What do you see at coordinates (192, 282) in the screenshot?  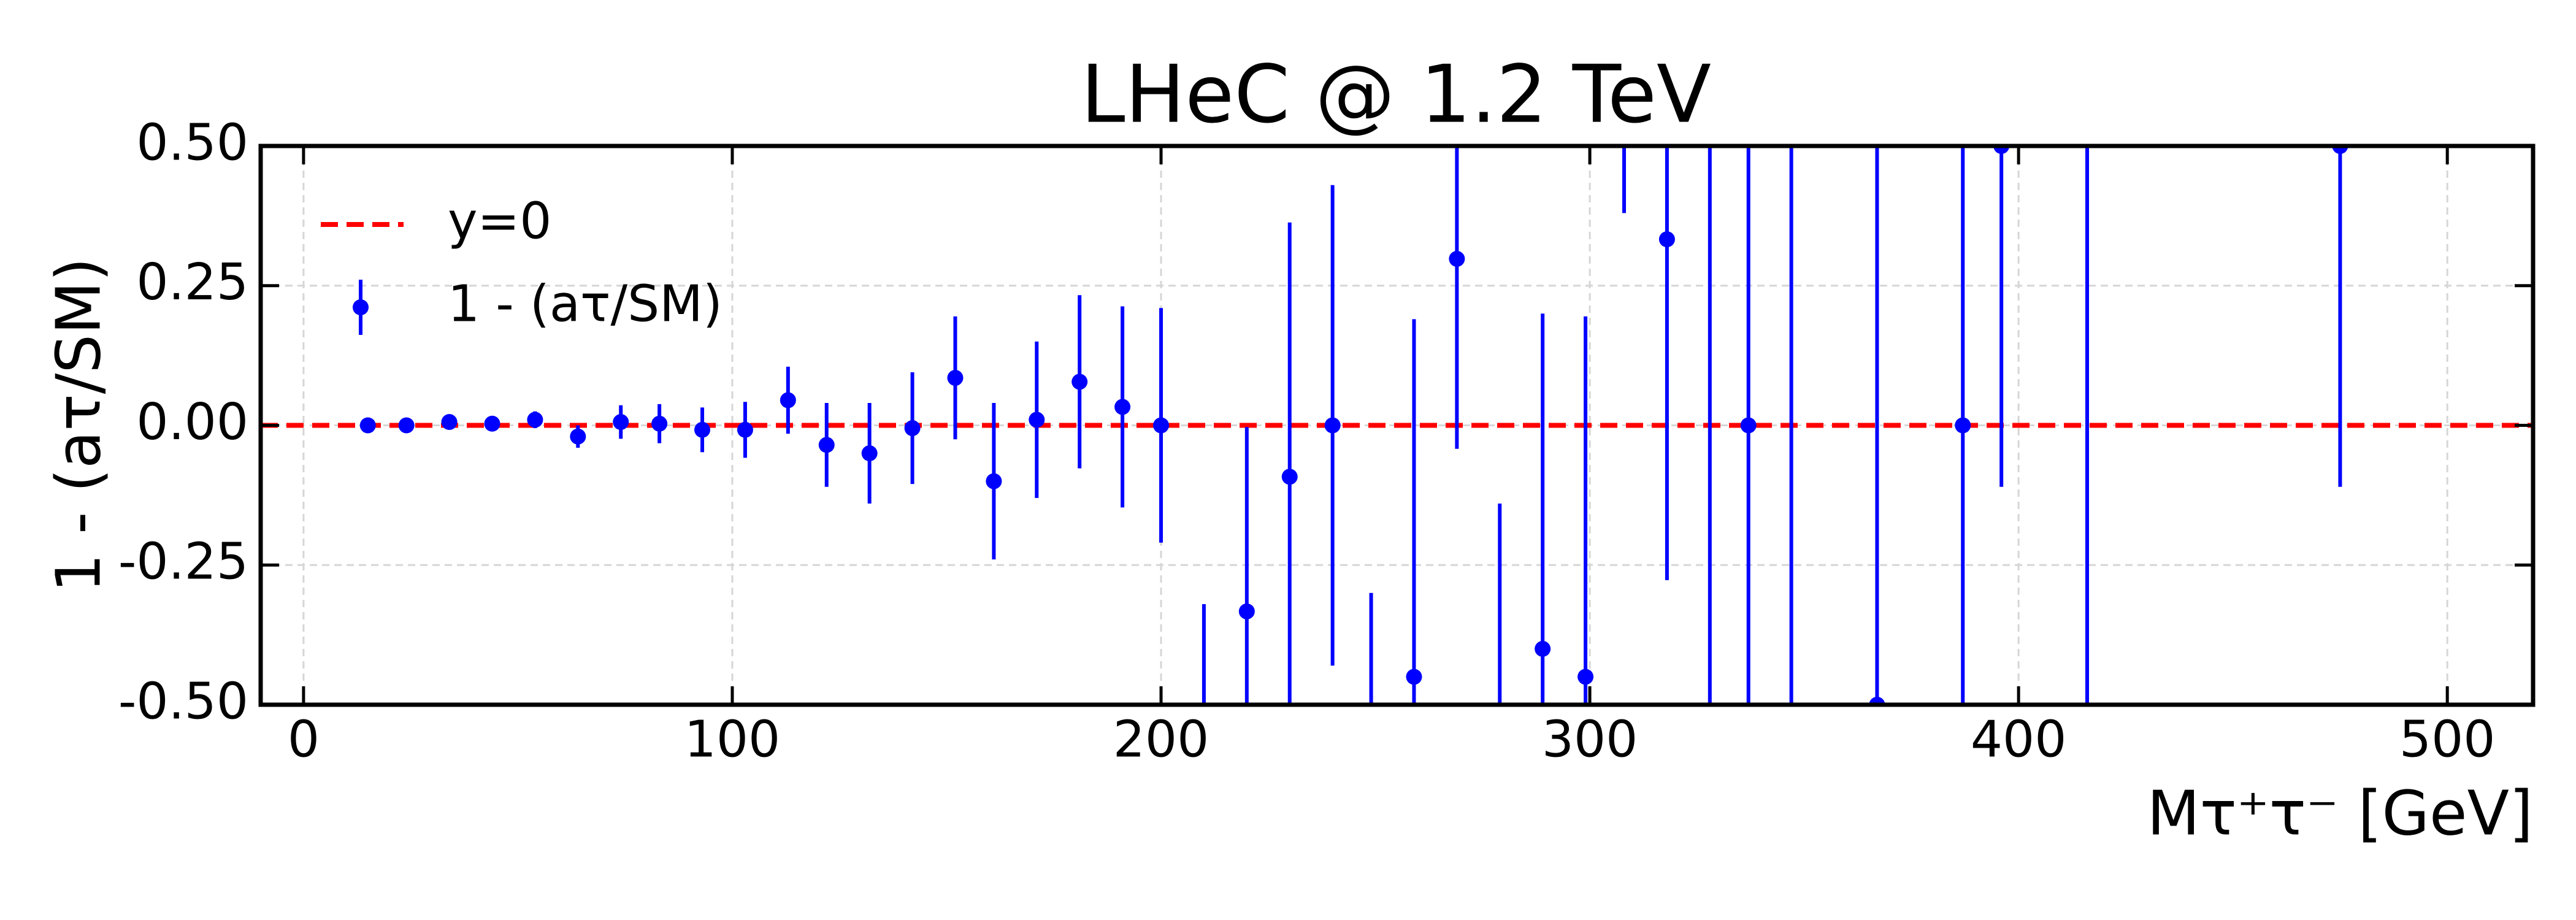 I see `y-tick-label: 0.25` at bounding box center [192, 282].